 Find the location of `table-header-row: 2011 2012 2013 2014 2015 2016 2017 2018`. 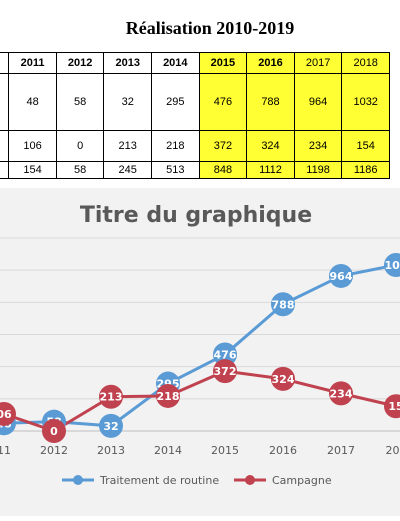

table-header-row: 2011 2012 2013 2014 2015 2016 2017 2018 is located at coordinates (195, 63).